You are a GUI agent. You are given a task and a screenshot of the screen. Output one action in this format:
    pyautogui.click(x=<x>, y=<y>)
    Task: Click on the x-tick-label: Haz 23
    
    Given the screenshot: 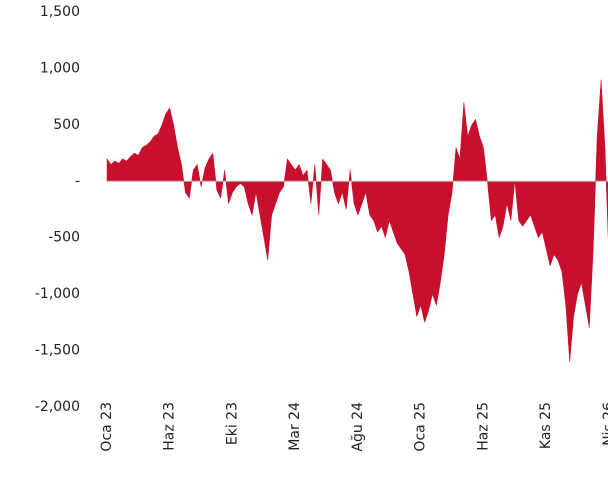 What is the action you would take?
    pyautogui.click(x=170, y=426)
    